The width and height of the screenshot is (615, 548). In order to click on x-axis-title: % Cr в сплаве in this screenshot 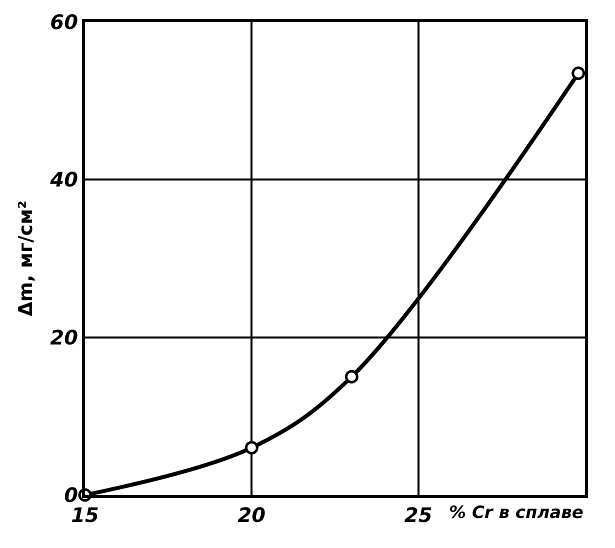, I will do `click(516, 513)`.